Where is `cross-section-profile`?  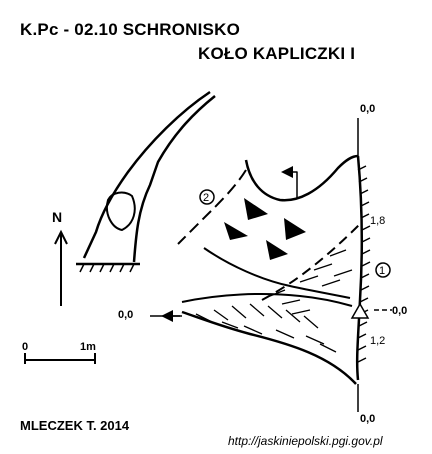
cross-section-profile is located at coordinates (146, 181).